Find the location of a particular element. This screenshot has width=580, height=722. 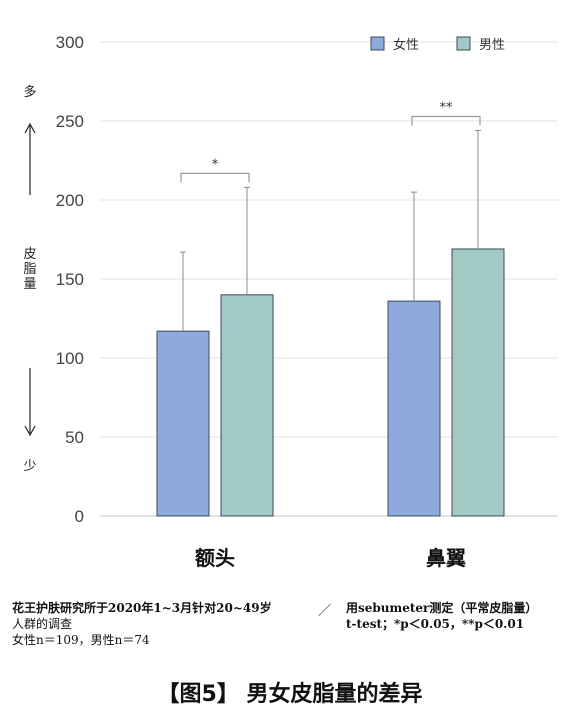

significance-label: * is located at coordinates (215, 164).